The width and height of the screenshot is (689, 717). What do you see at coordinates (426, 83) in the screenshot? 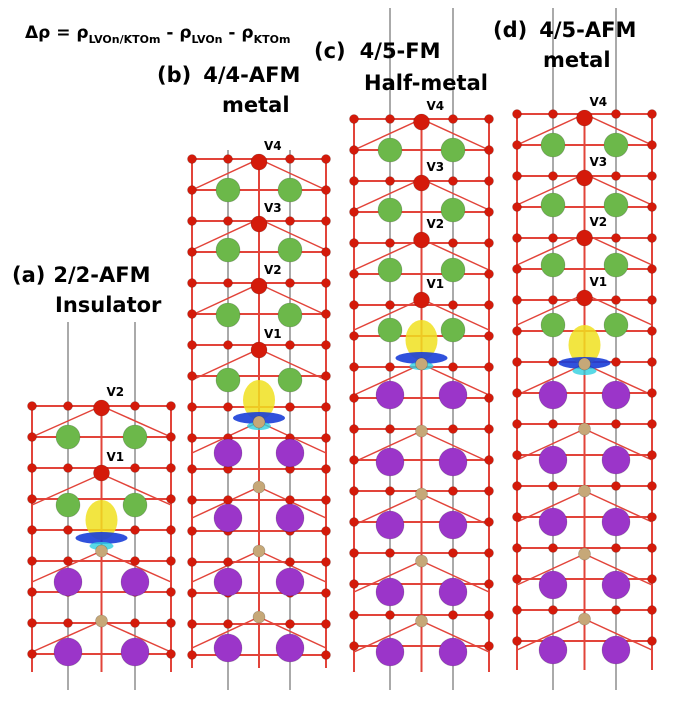
I see `panel-state: Half-metal` at bounding box center [426, 83].